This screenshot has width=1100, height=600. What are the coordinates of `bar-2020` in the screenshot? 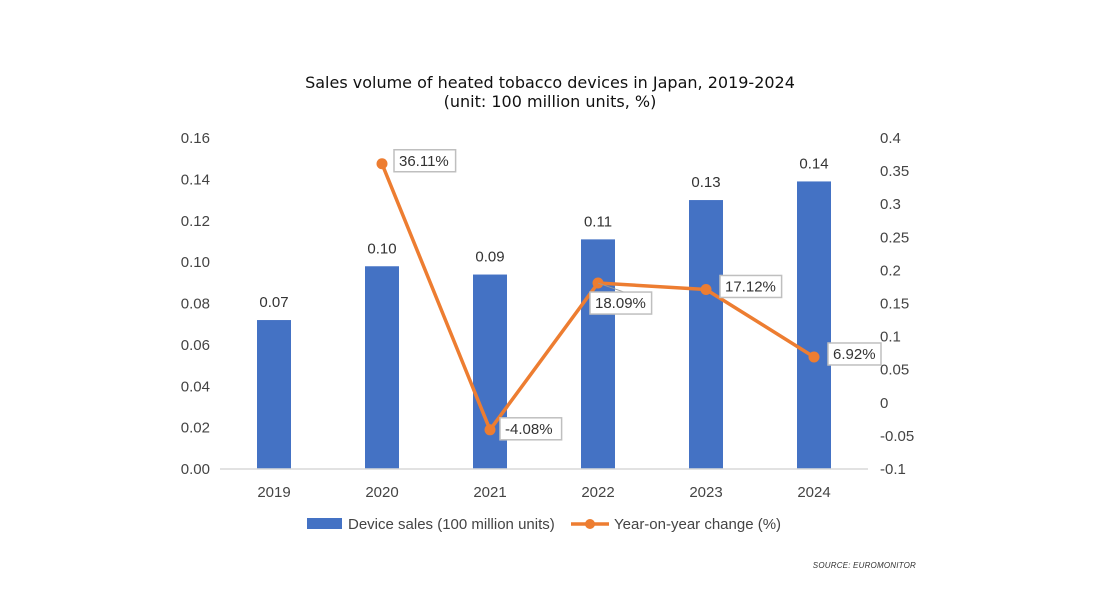 It's located at (382, 367).